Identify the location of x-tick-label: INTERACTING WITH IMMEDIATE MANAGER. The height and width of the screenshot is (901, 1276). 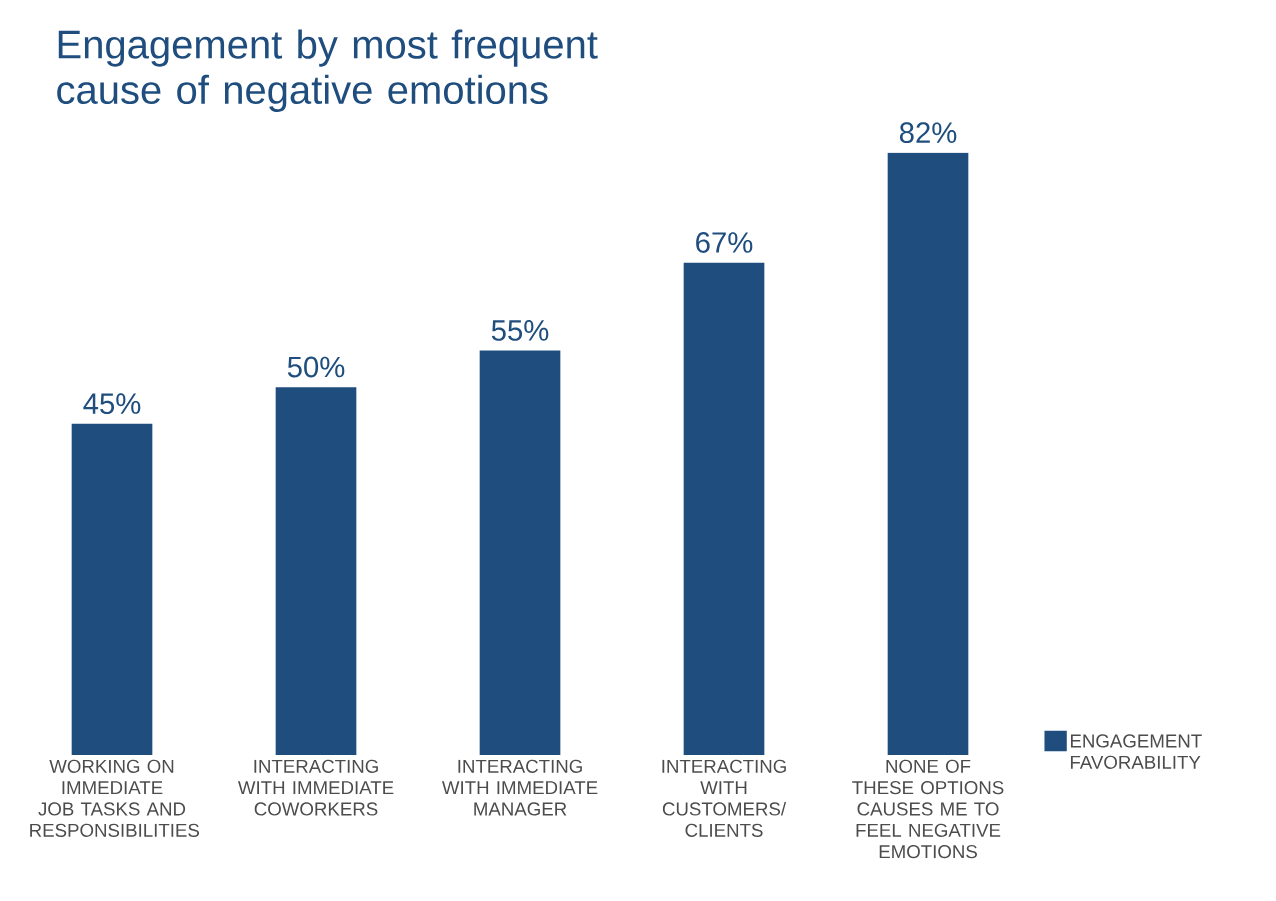
(519, 787).